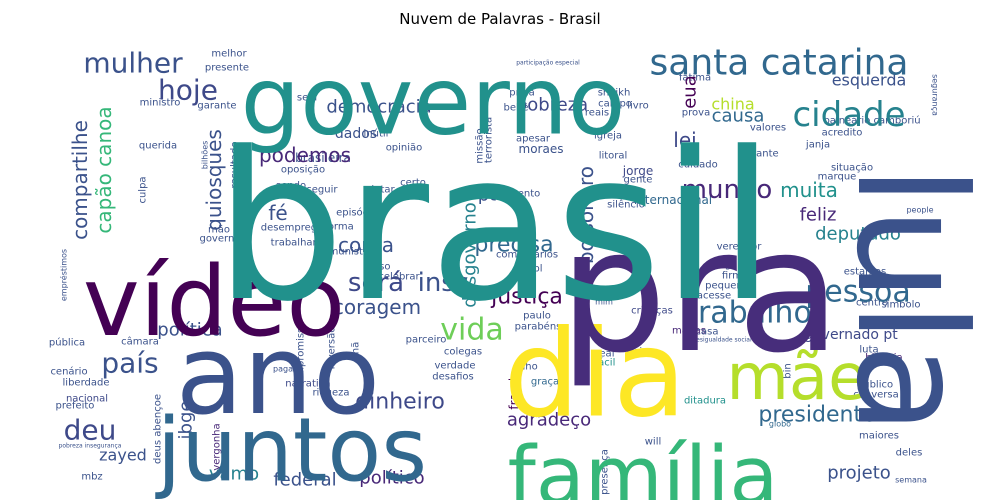 This screenshot has height=500, width=1000. I want to click on word-estamos: estamos, so click(865, 272).